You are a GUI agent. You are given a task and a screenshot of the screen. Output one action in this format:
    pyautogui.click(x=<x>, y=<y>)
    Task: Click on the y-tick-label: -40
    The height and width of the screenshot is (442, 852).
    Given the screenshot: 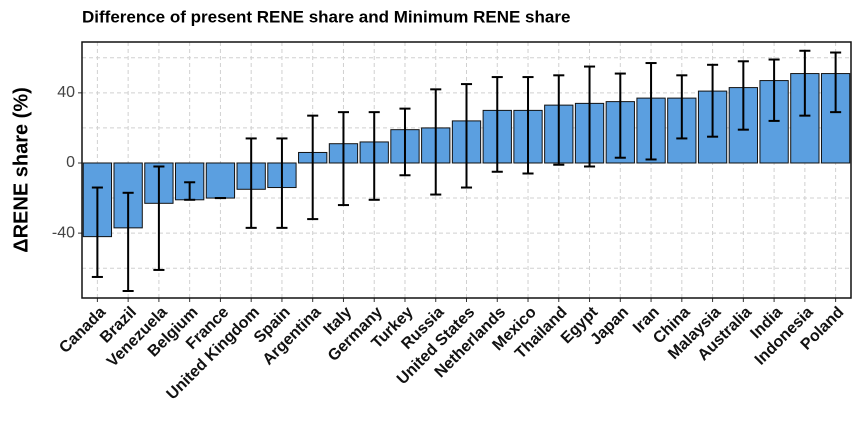 What is the action you would take?
    pyautogui.click(x=63, y=232)
    